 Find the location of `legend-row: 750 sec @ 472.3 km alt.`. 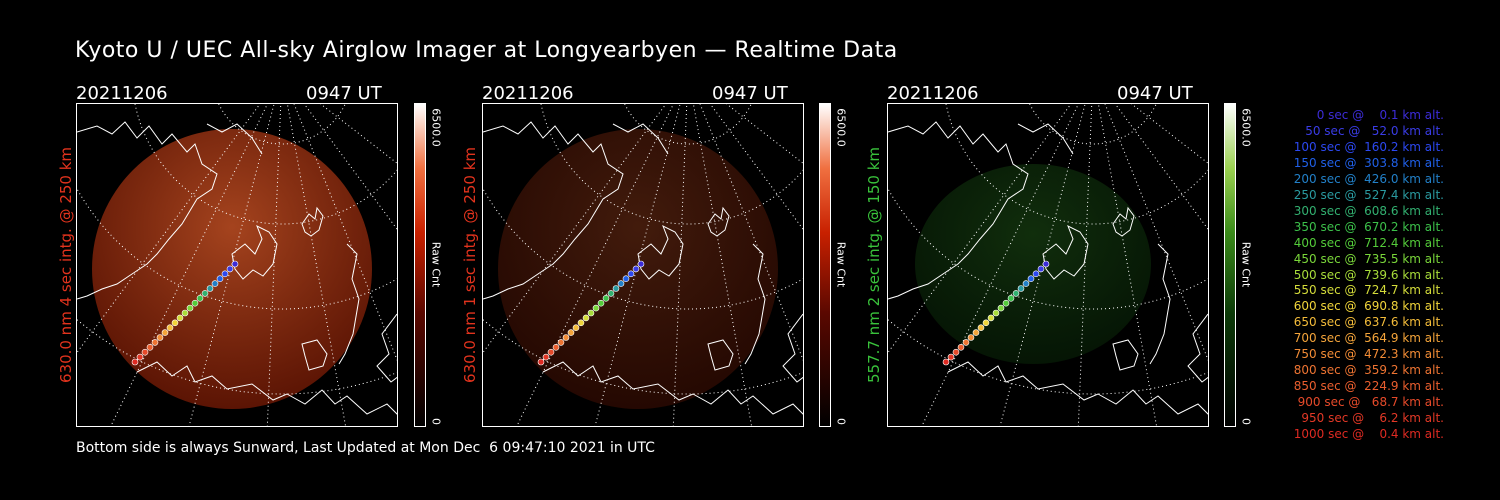

legend-row: 750 sec @ 472.3 km alt. is located at coordinates (1368, 354).